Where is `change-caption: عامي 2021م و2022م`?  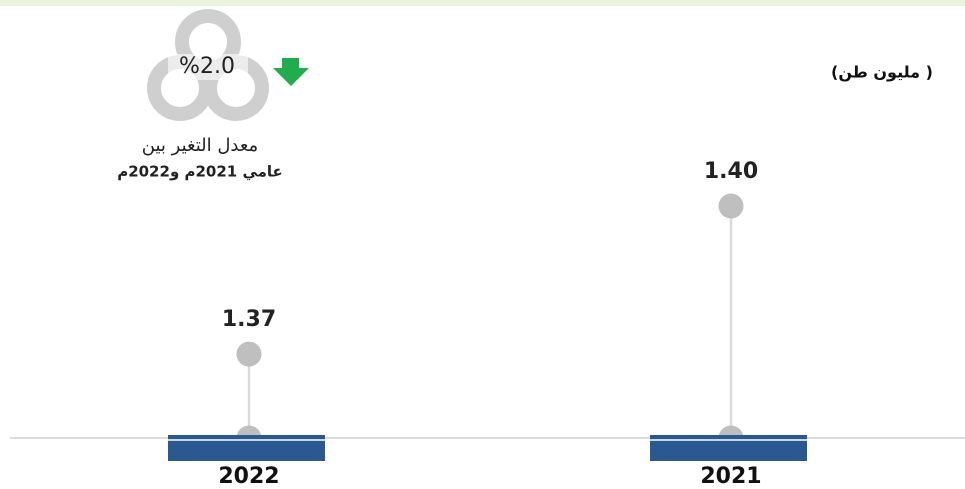 change-caption: عامي 2021م و2022م is located at coordinates (200, 172).